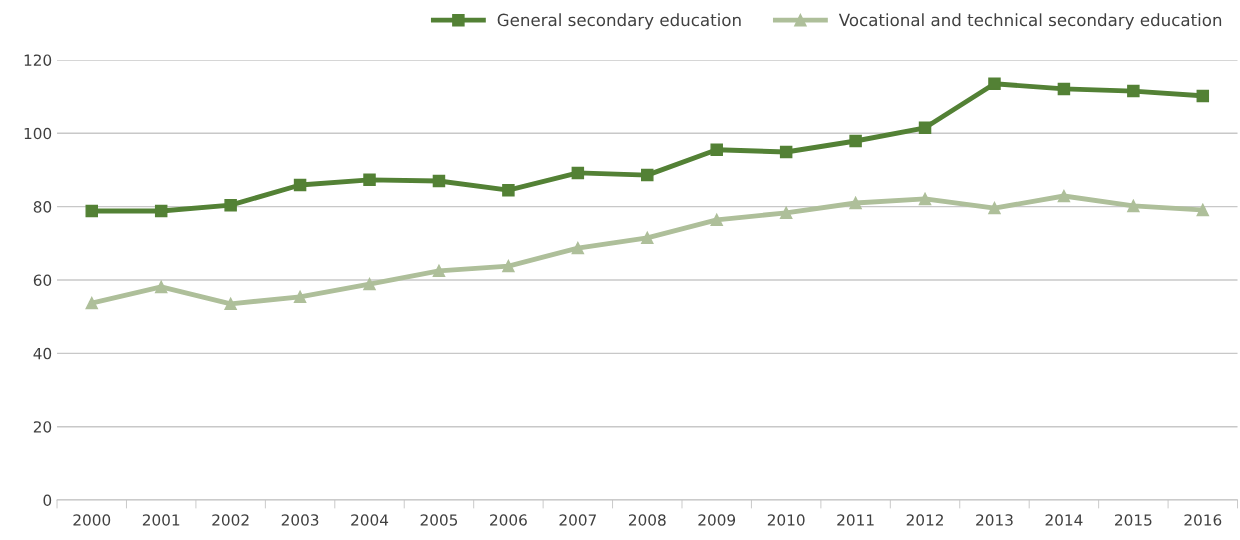  I want to click on x-tick-label: 2016, so click(1203, 520).